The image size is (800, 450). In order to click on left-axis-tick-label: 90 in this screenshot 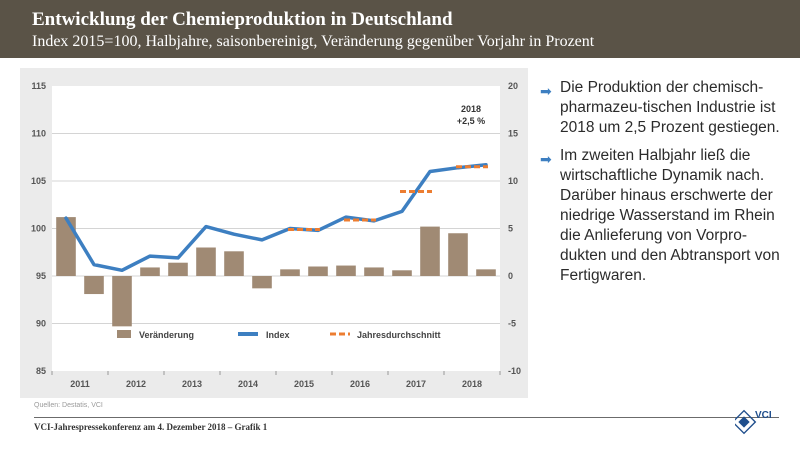, I will do `click(41, 324)`.